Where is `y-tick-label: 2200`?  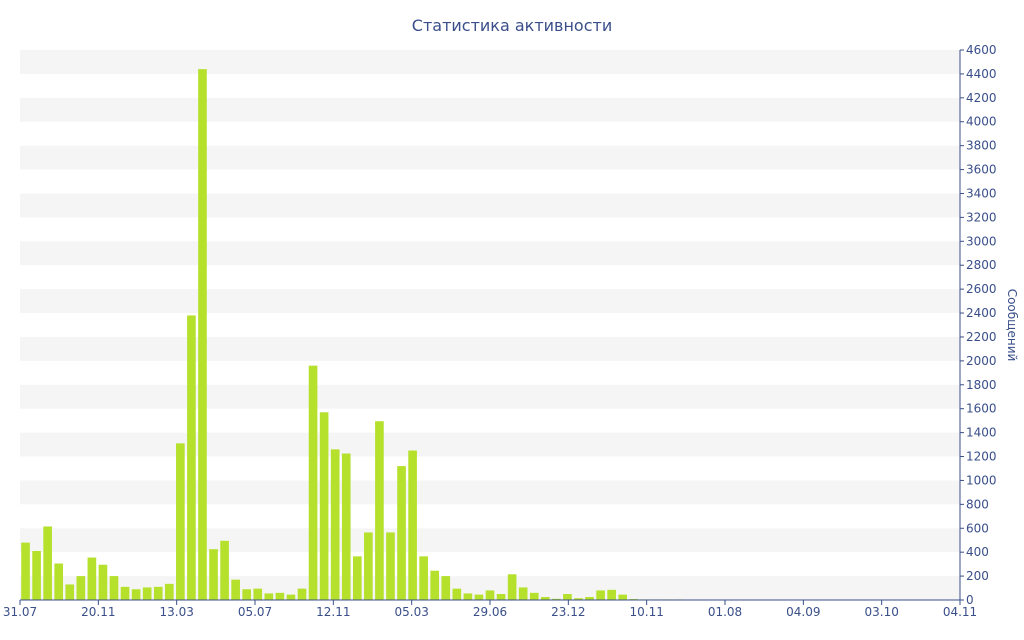 y-tick-label: 2200 is located at coordinates (981, 337).